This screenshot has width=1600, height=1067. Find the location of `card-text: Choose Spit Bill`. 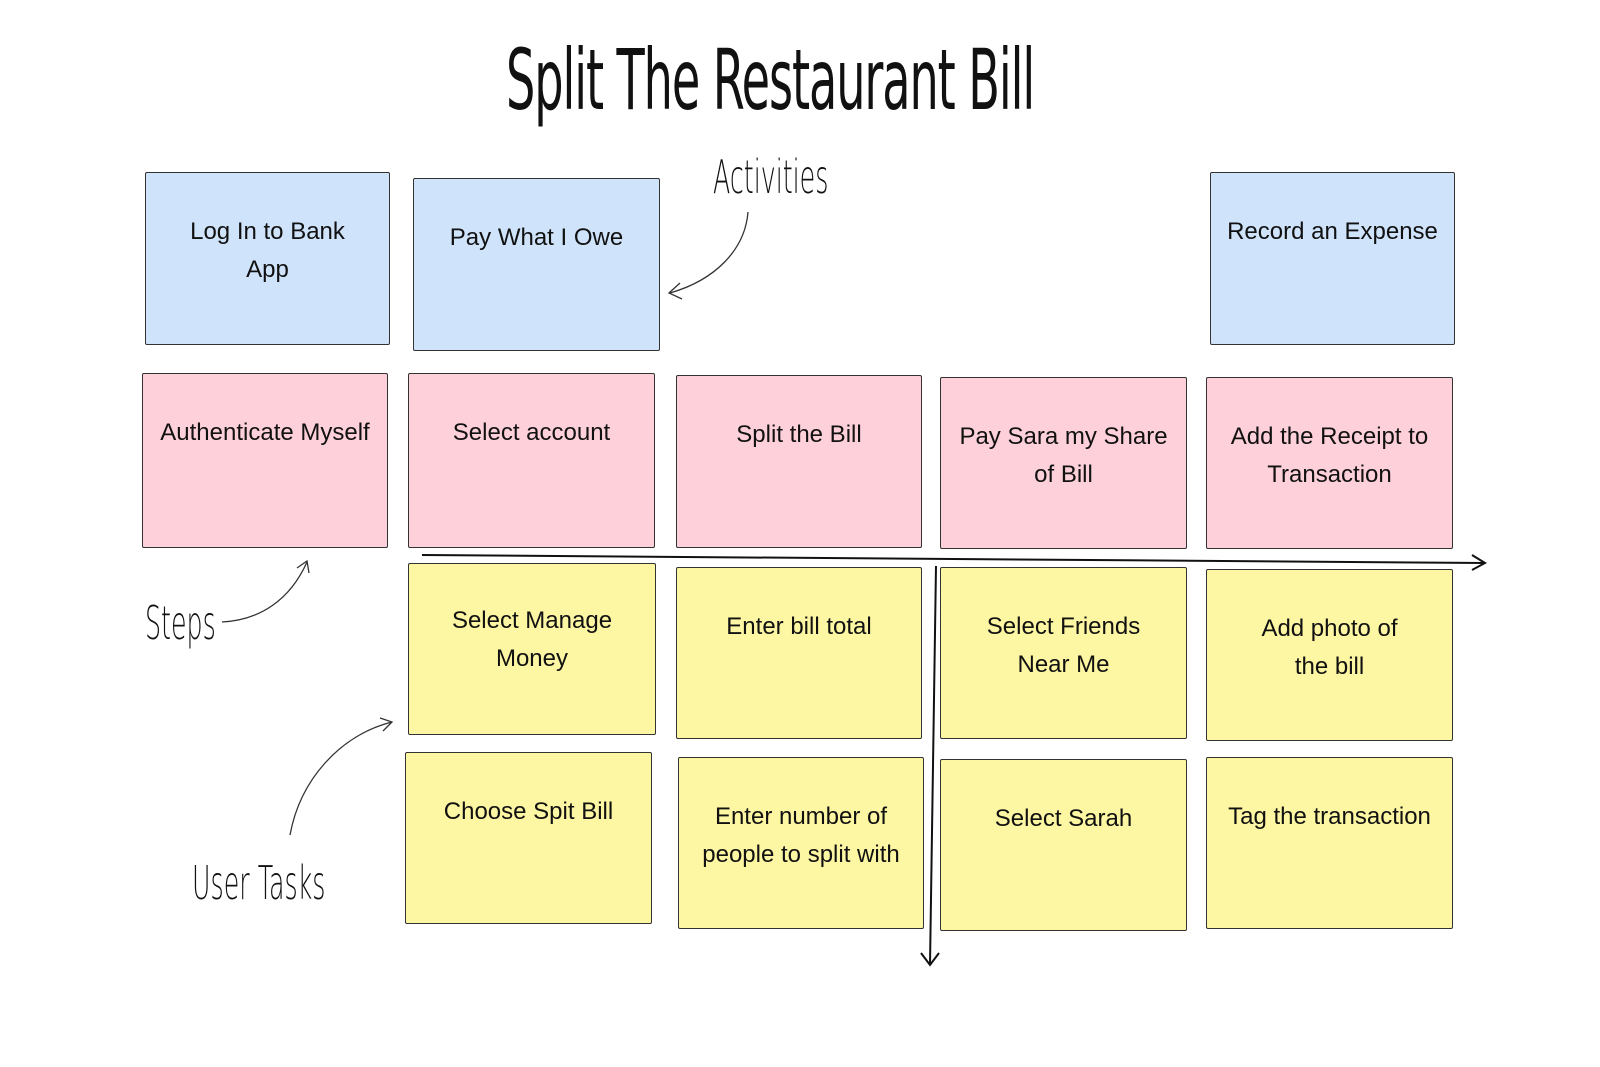

card-text: Choose Spit Bill is located at coordinates (528, 811).